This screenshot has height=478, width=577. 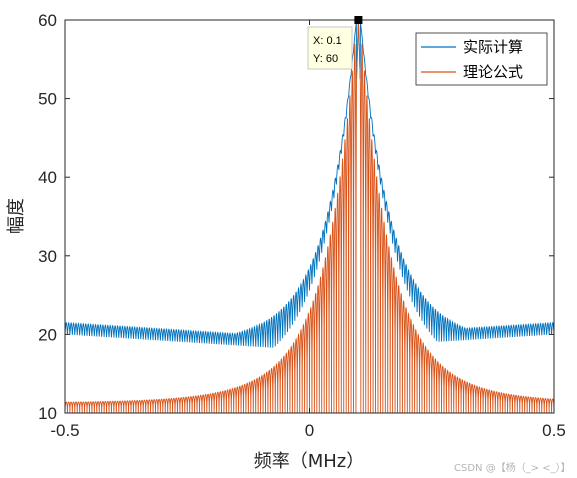 I want to click on datatip-marker, so click(x=358, y=20).